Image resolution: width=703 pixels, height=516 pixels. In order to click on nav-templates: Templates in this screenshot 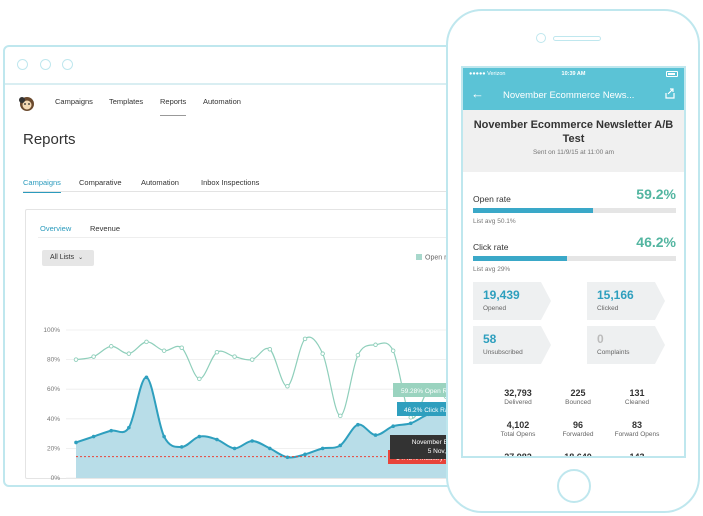, I will do `click(126, 101)`.